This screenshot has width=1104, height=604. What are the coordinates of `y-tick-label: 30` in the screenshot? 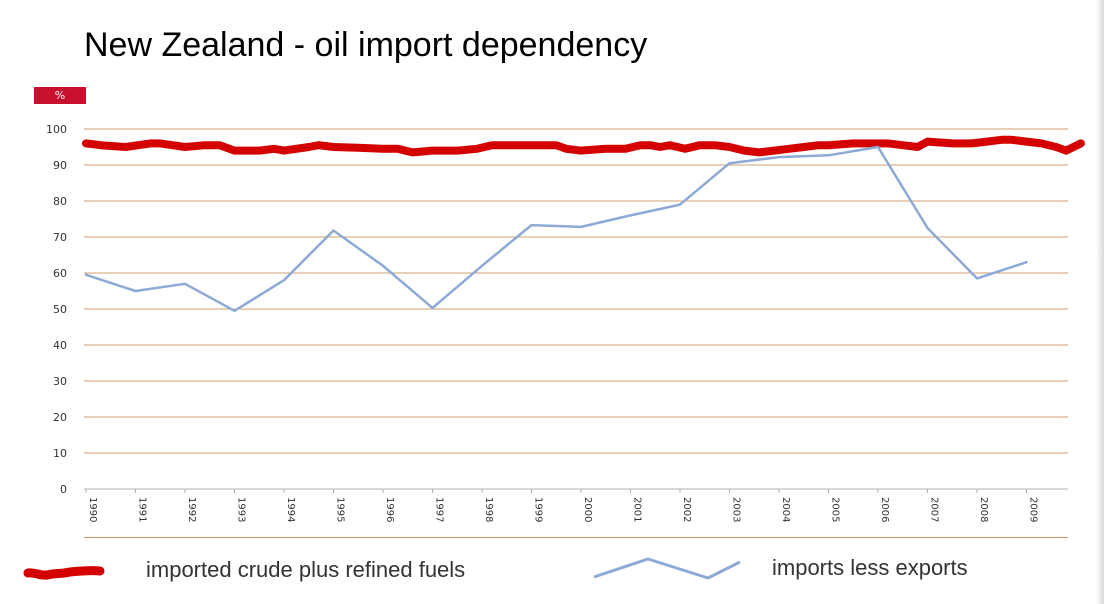 It's located at (60, 381).